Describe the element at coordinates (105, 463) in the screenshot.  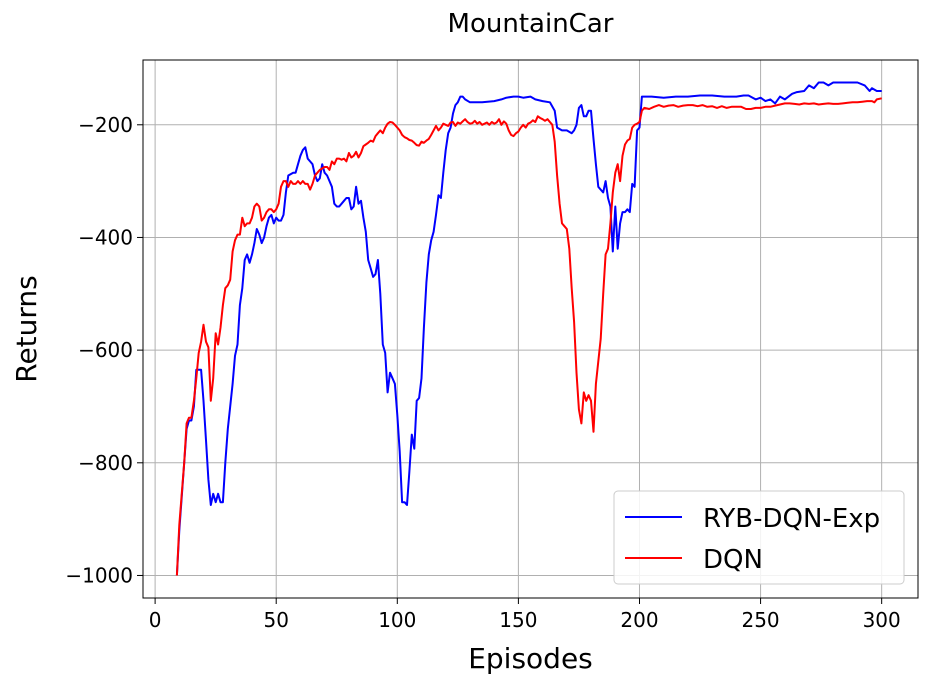
I see `y-tick-label: −800` at that location.